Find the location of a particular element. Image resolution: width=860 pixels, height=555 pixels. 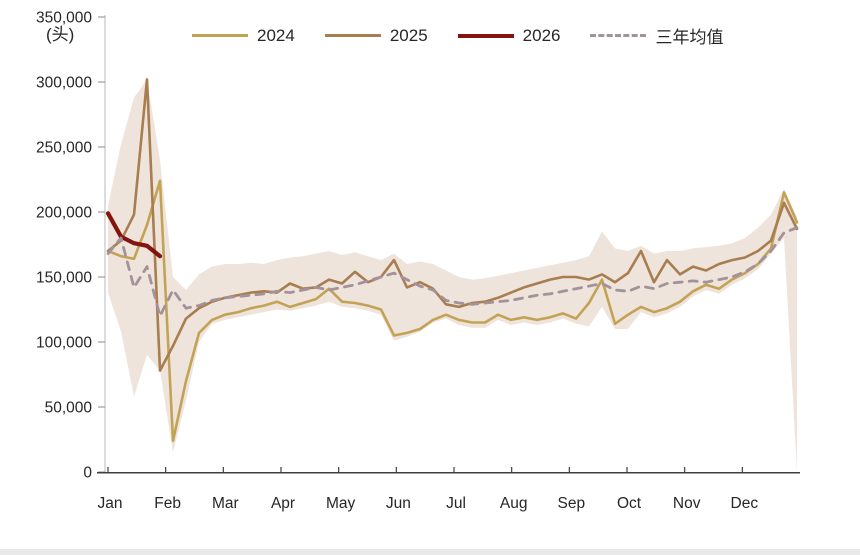

x-axis-tick-label: Apr is located at coordinates (283, 503).